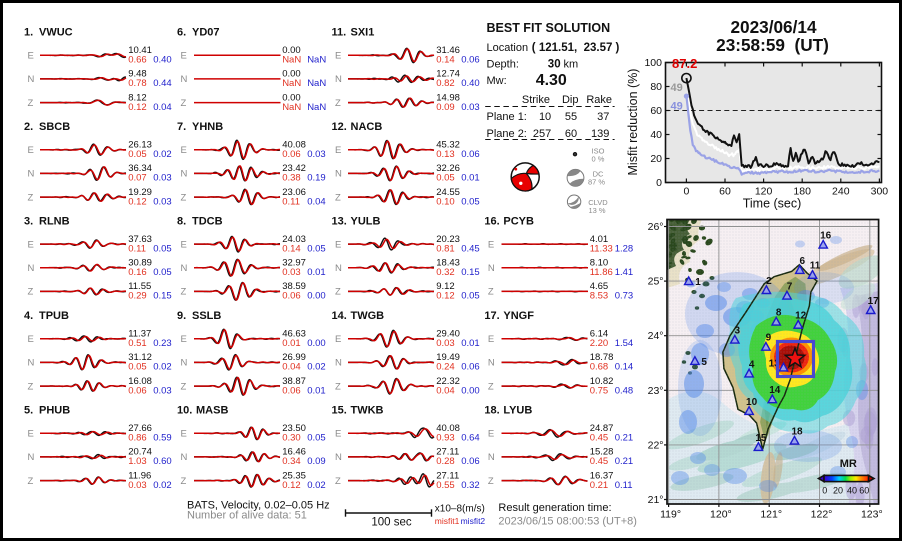 The width and height of the screenshot is (902, 541). I want to click on svg-text: 2023/06/14, so click(773, 27).